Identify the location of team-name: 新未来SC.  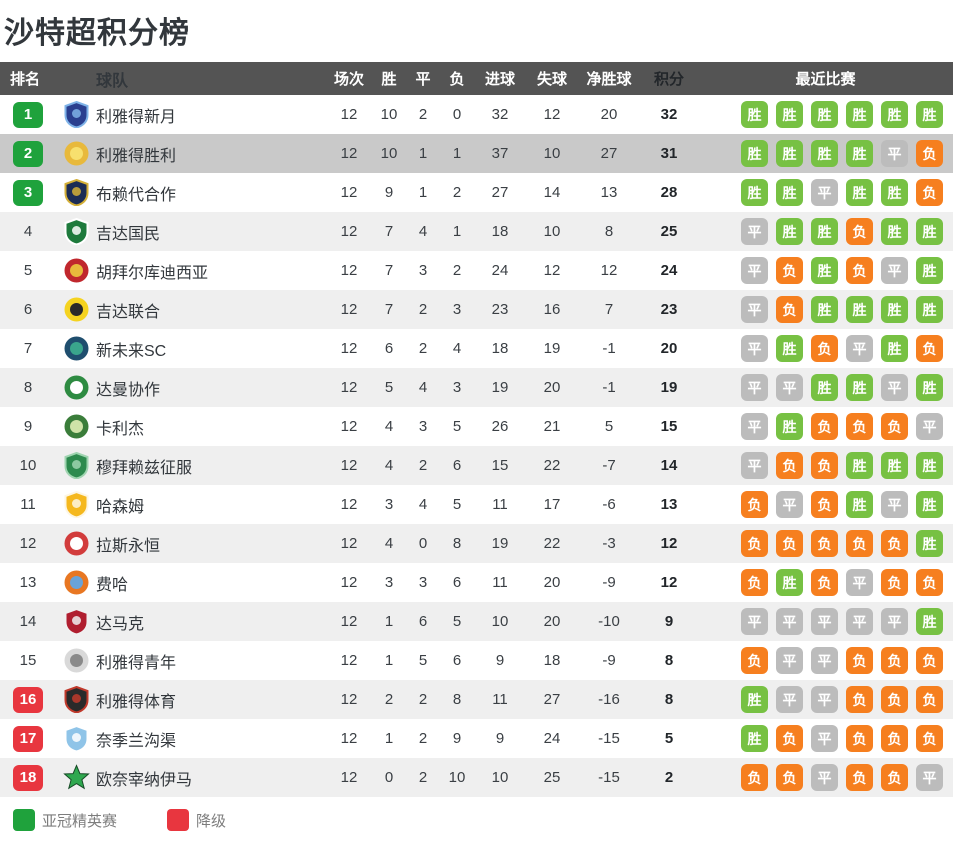
(131, 351).